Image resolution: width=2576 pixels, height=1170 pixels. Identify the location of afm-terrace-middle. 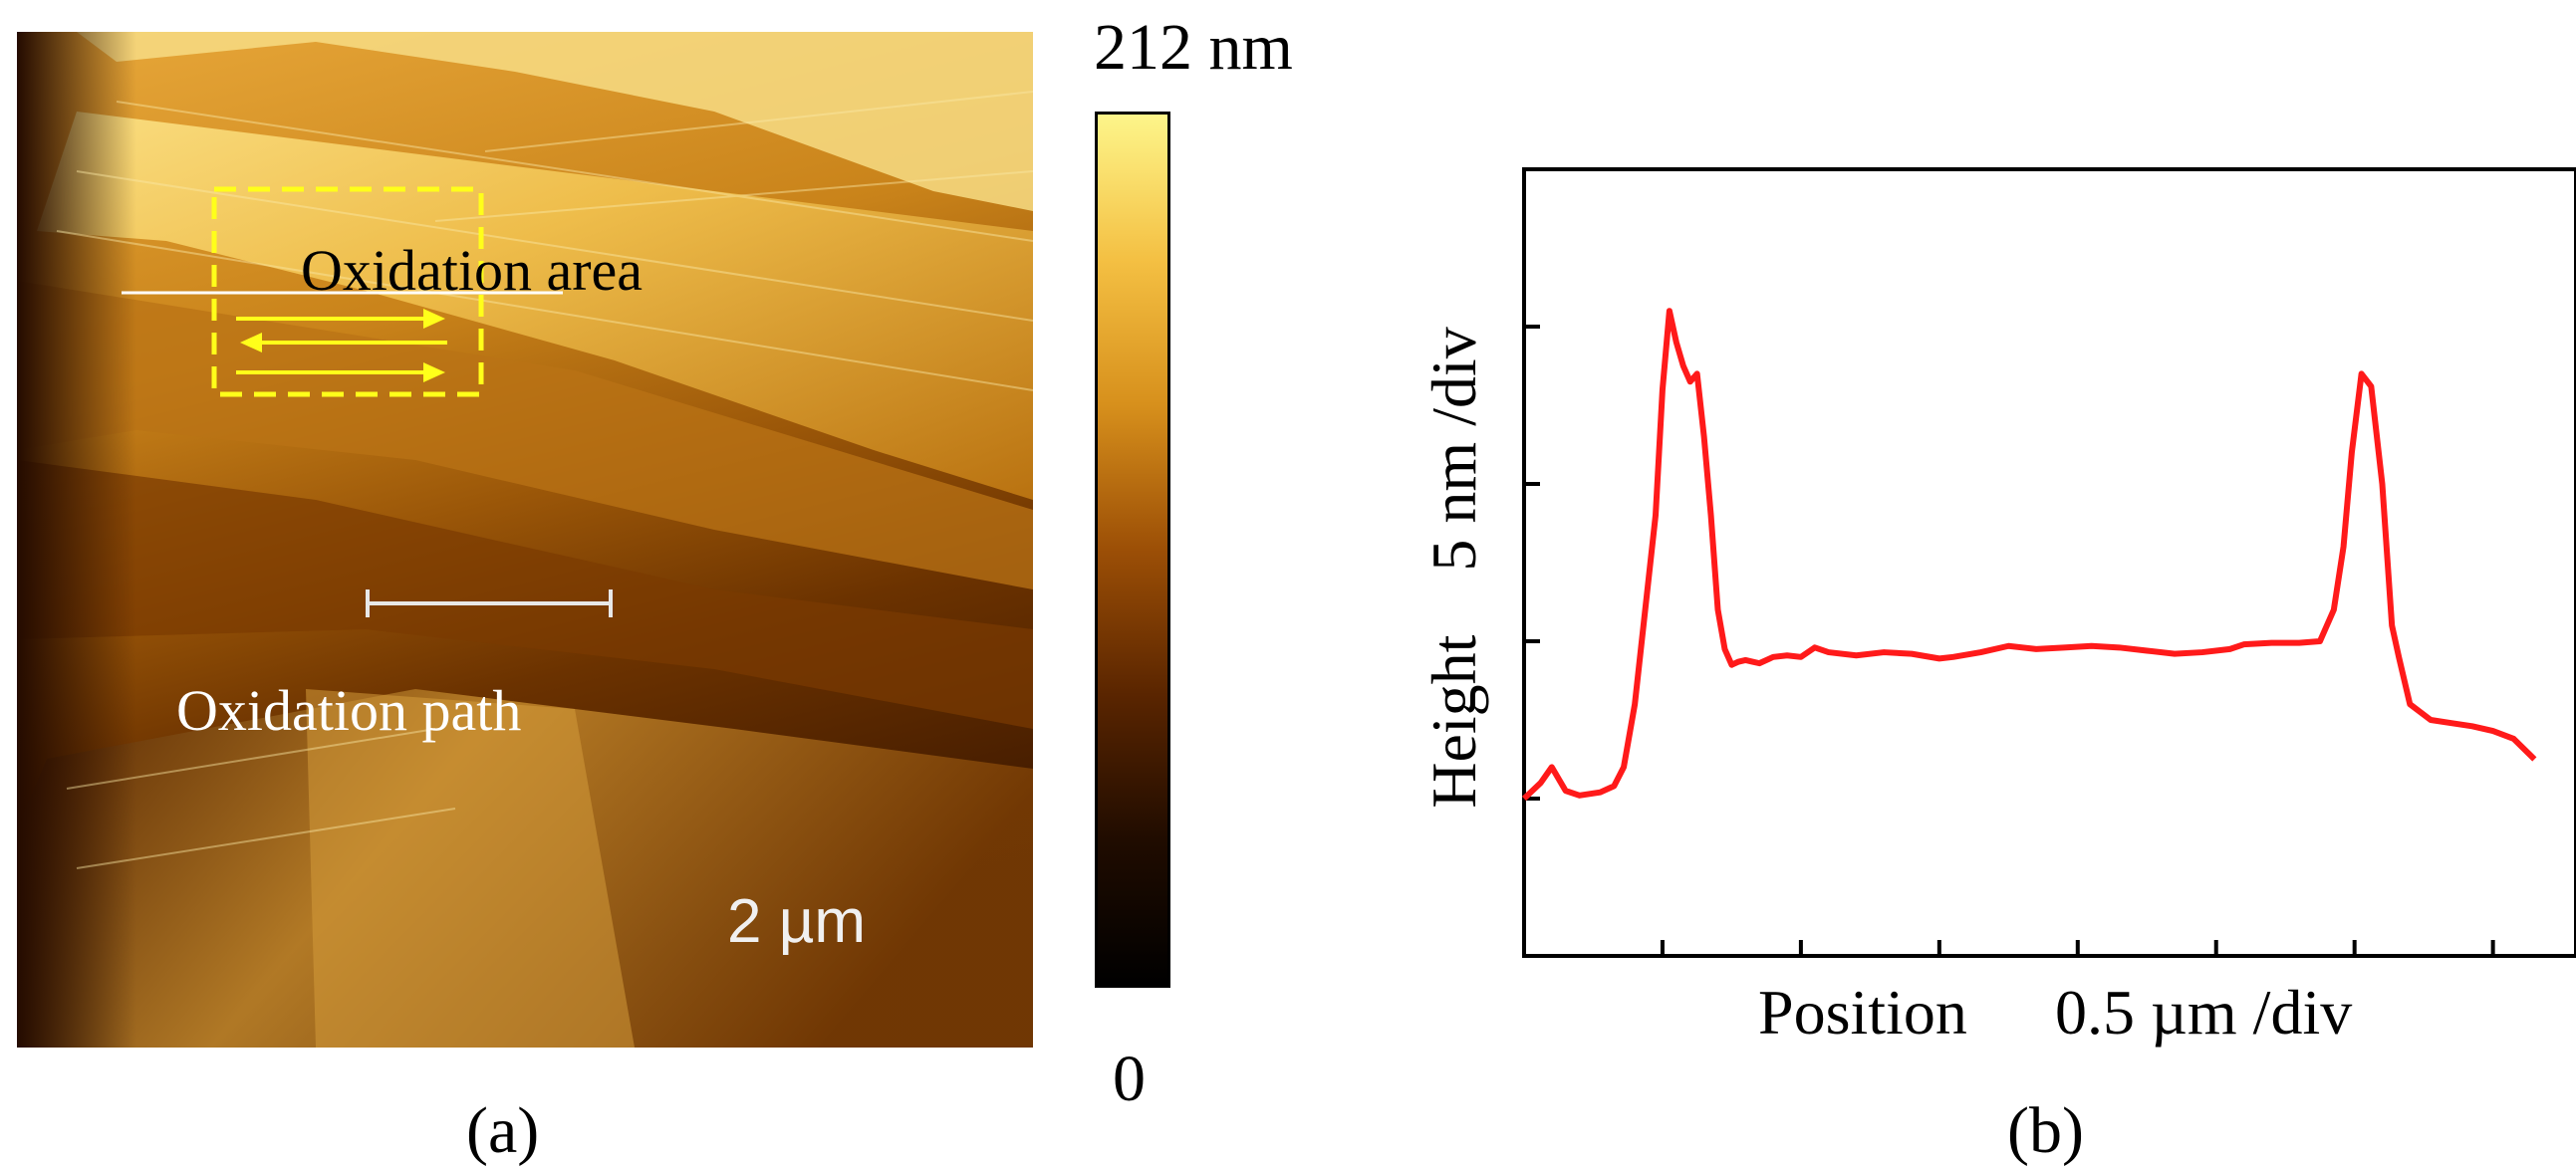
(525, 435).